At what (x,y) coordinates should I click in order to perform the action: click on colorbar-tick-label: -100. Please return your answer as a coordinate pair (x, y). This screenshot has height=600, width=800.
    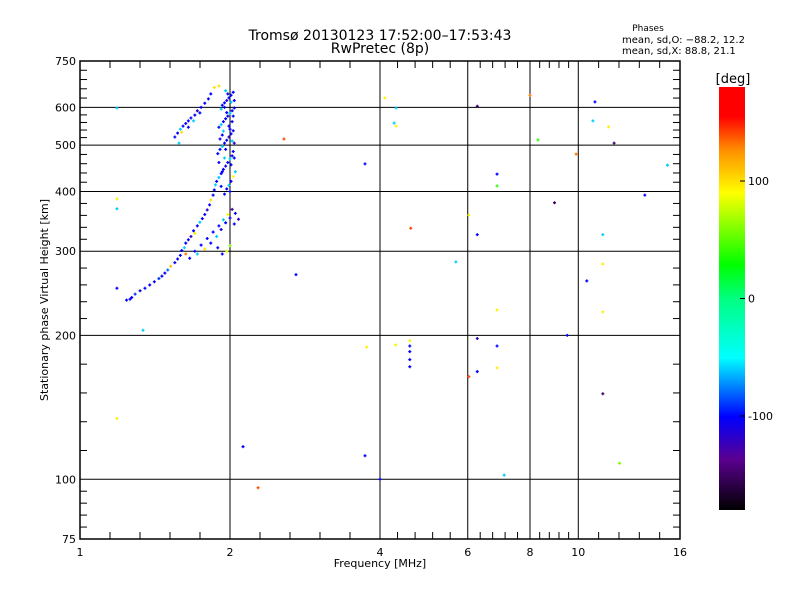
    Looking at the image, I should click on (760, 416).